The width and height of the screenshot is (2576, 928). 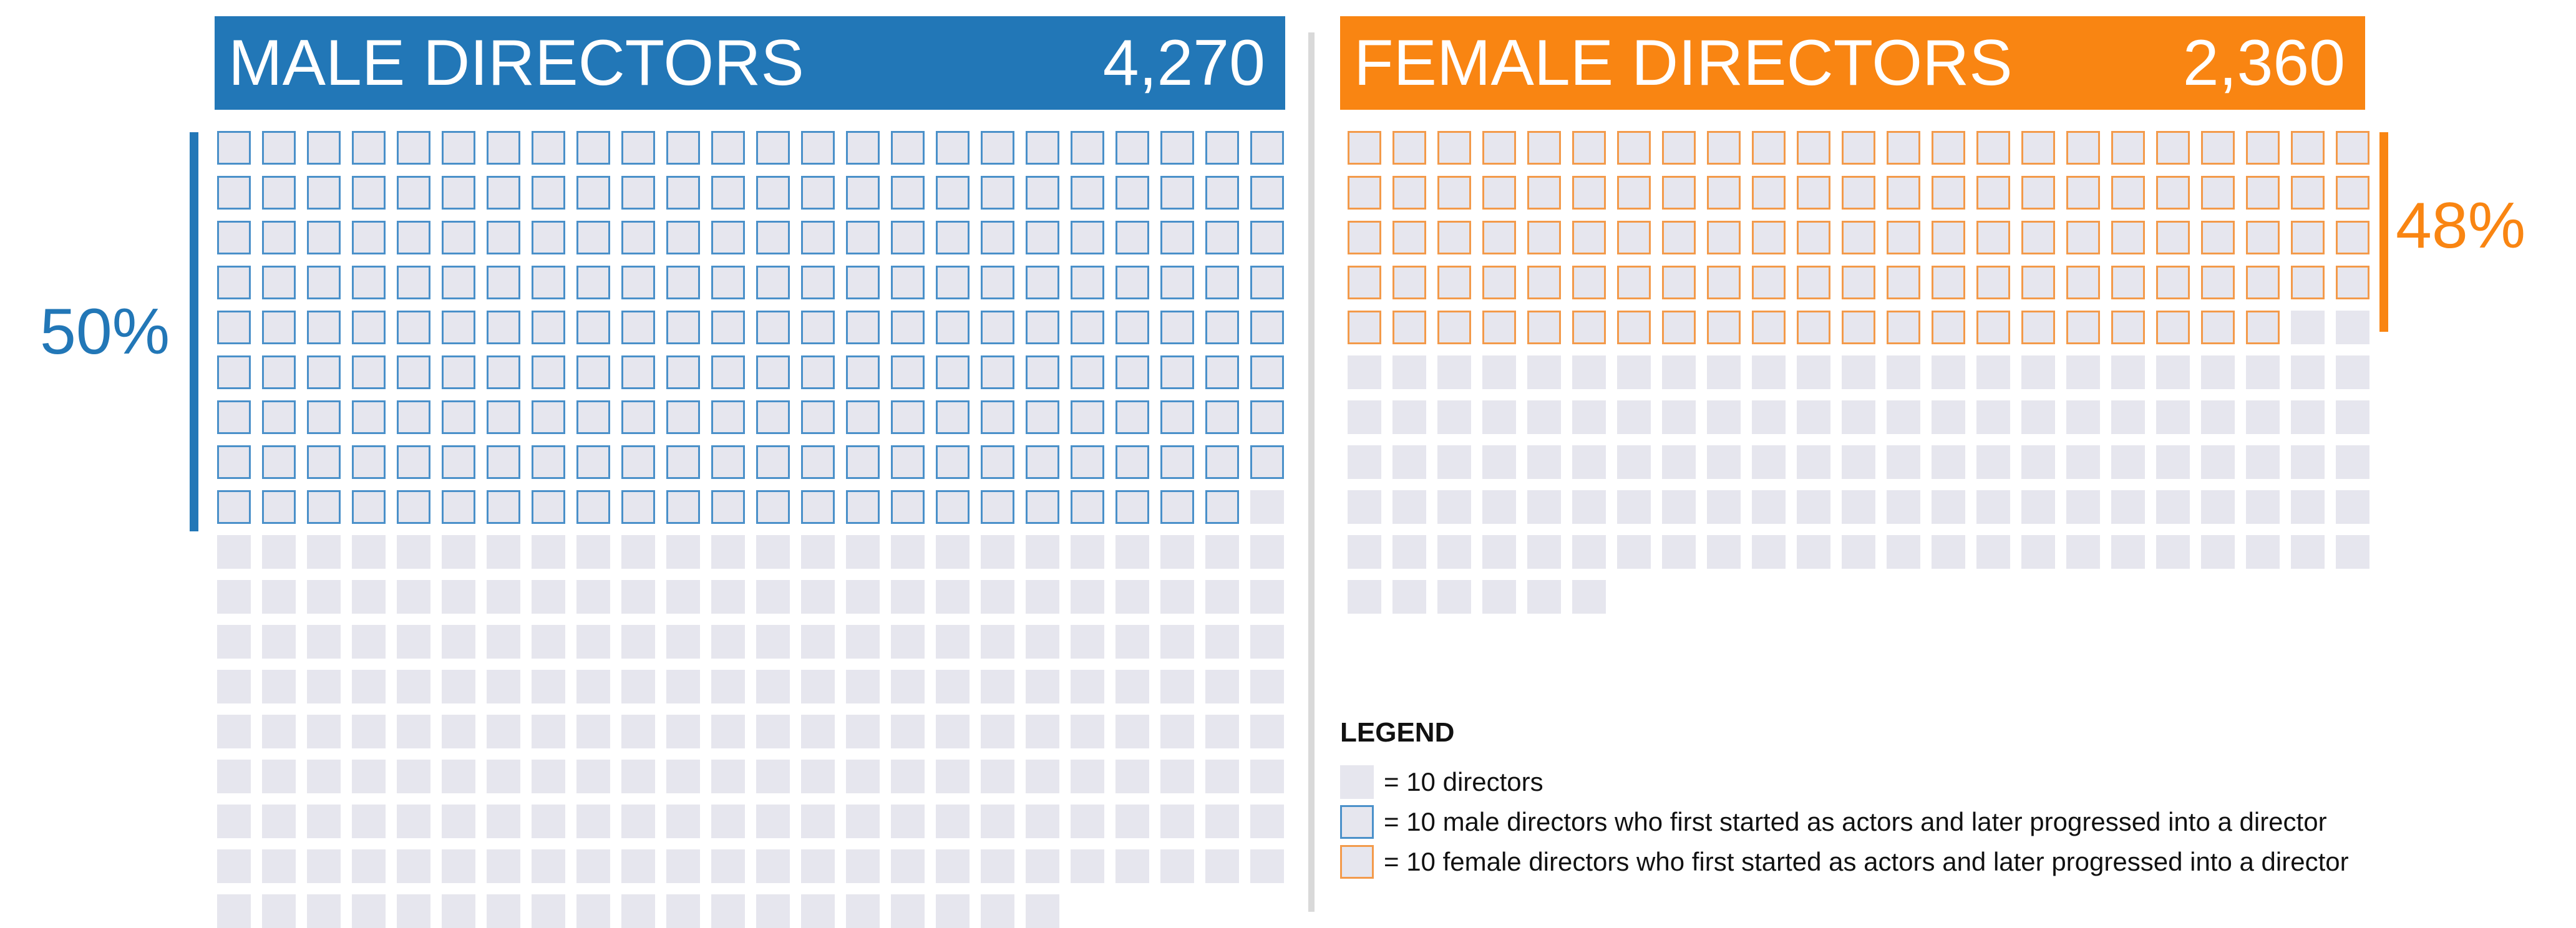 I want to click on female-directors-count: 2,360, so click(x=2263, y=63).